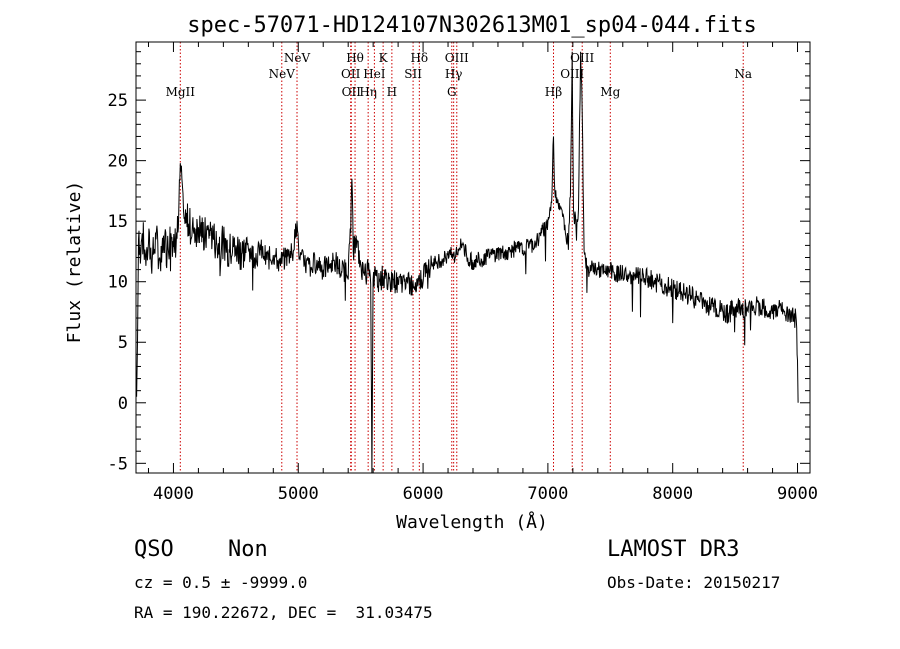 The height and width of the screenshot is (649, 900). Describe the element at coordinates (283, 612) in the screenshot. I see `coordinates: RA = 190.22672, DEC = 31.03475` at that location.